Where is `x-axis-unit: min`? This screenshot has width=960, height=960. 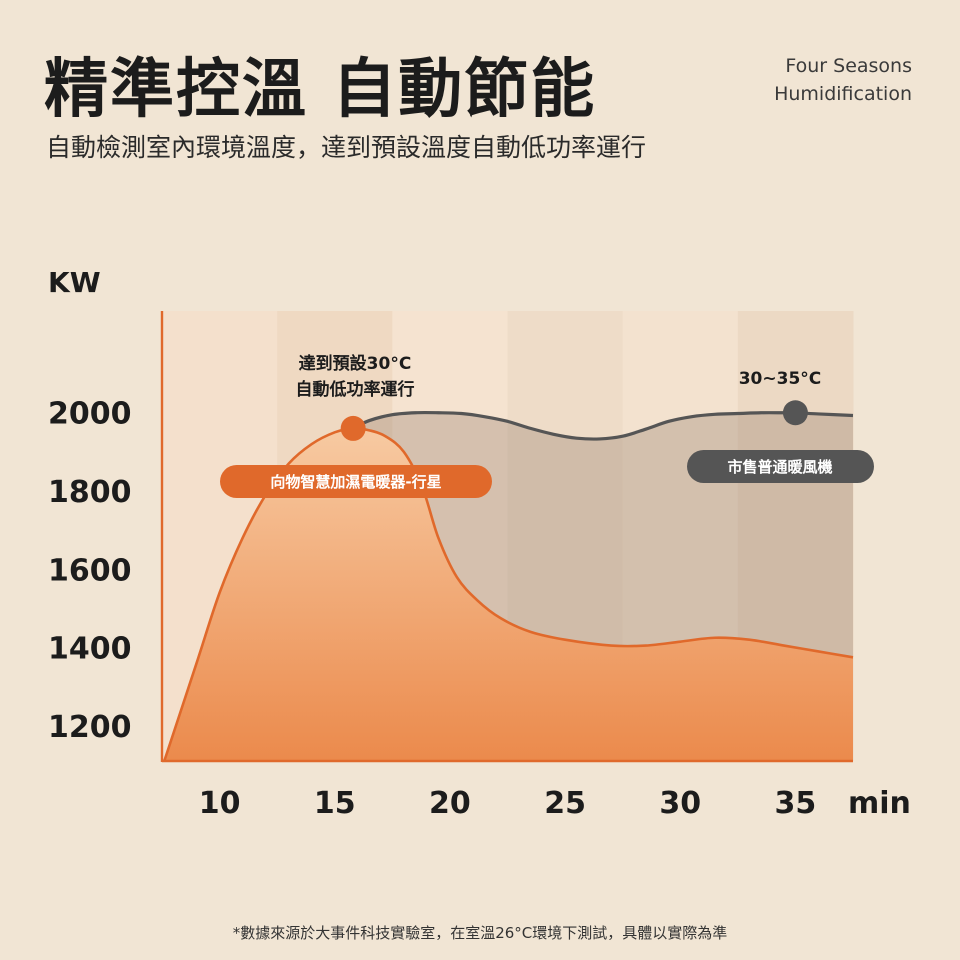
x-axis-unit: min is located at coordinates (879, 803).